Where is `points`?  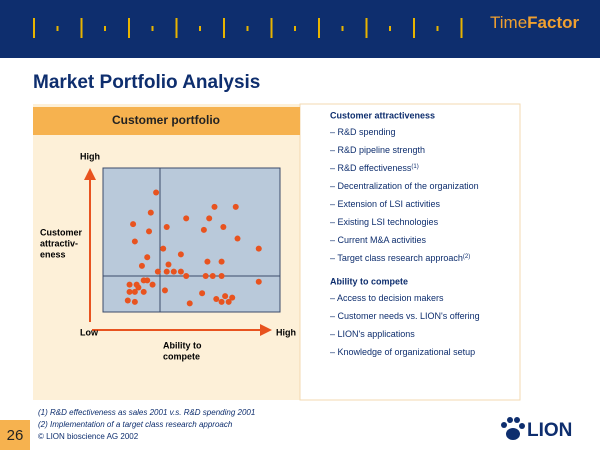 points is located at coordinates (193, 248).